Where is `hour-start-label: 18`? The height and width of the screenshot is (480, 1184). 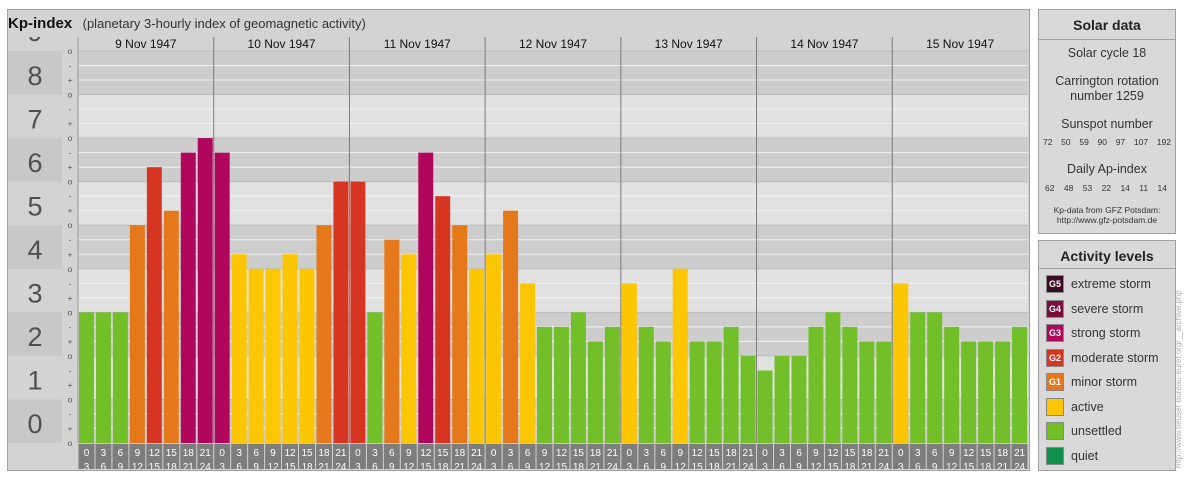
hour-start-label: 18 is located at coordinates (460, 453).